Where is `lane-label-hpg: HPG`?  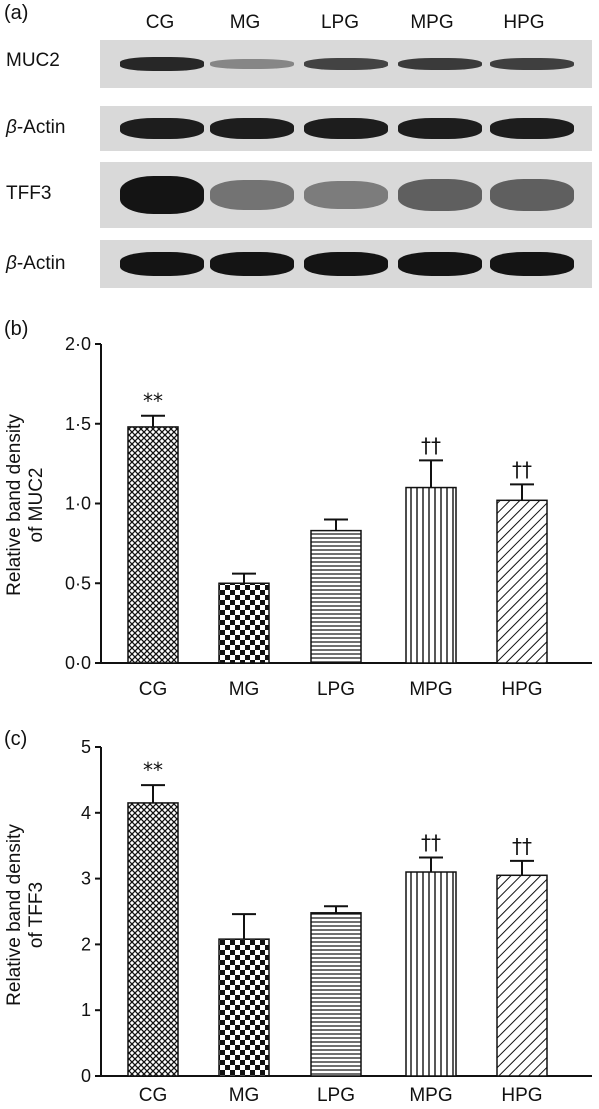
lane-label-hpg: HPG is located at coordinates (524, 22).